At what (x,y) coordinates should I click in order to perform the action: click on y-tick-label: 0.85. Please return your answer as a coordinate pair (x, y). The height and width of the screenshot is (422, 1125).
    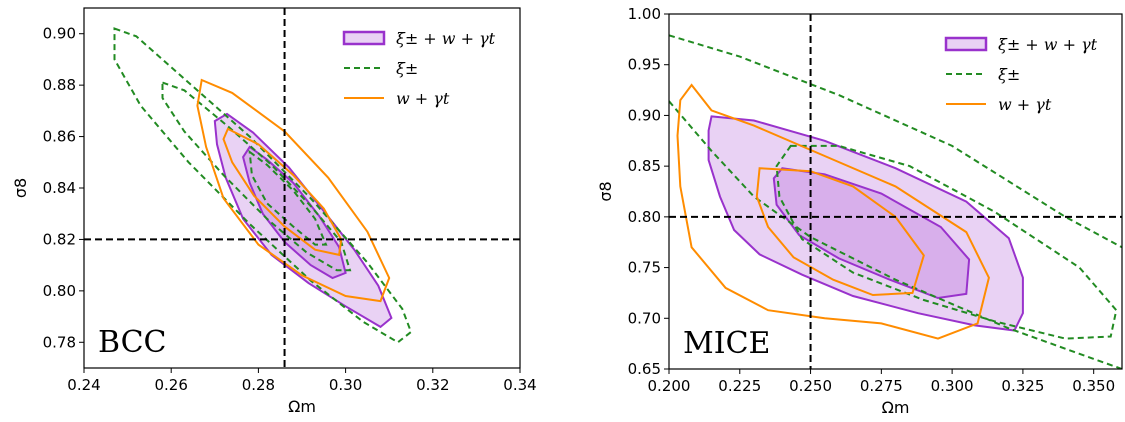
    Looking at the image, I should click on (644, 166).